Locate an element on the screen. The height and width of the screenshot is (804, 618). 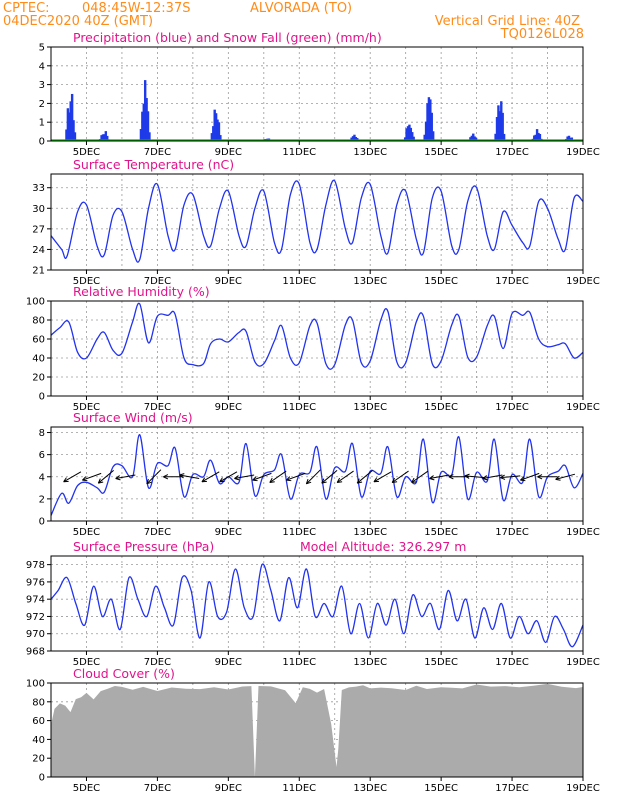
header-station: ALVORADA (TO) is located at coordinates (301, 8).